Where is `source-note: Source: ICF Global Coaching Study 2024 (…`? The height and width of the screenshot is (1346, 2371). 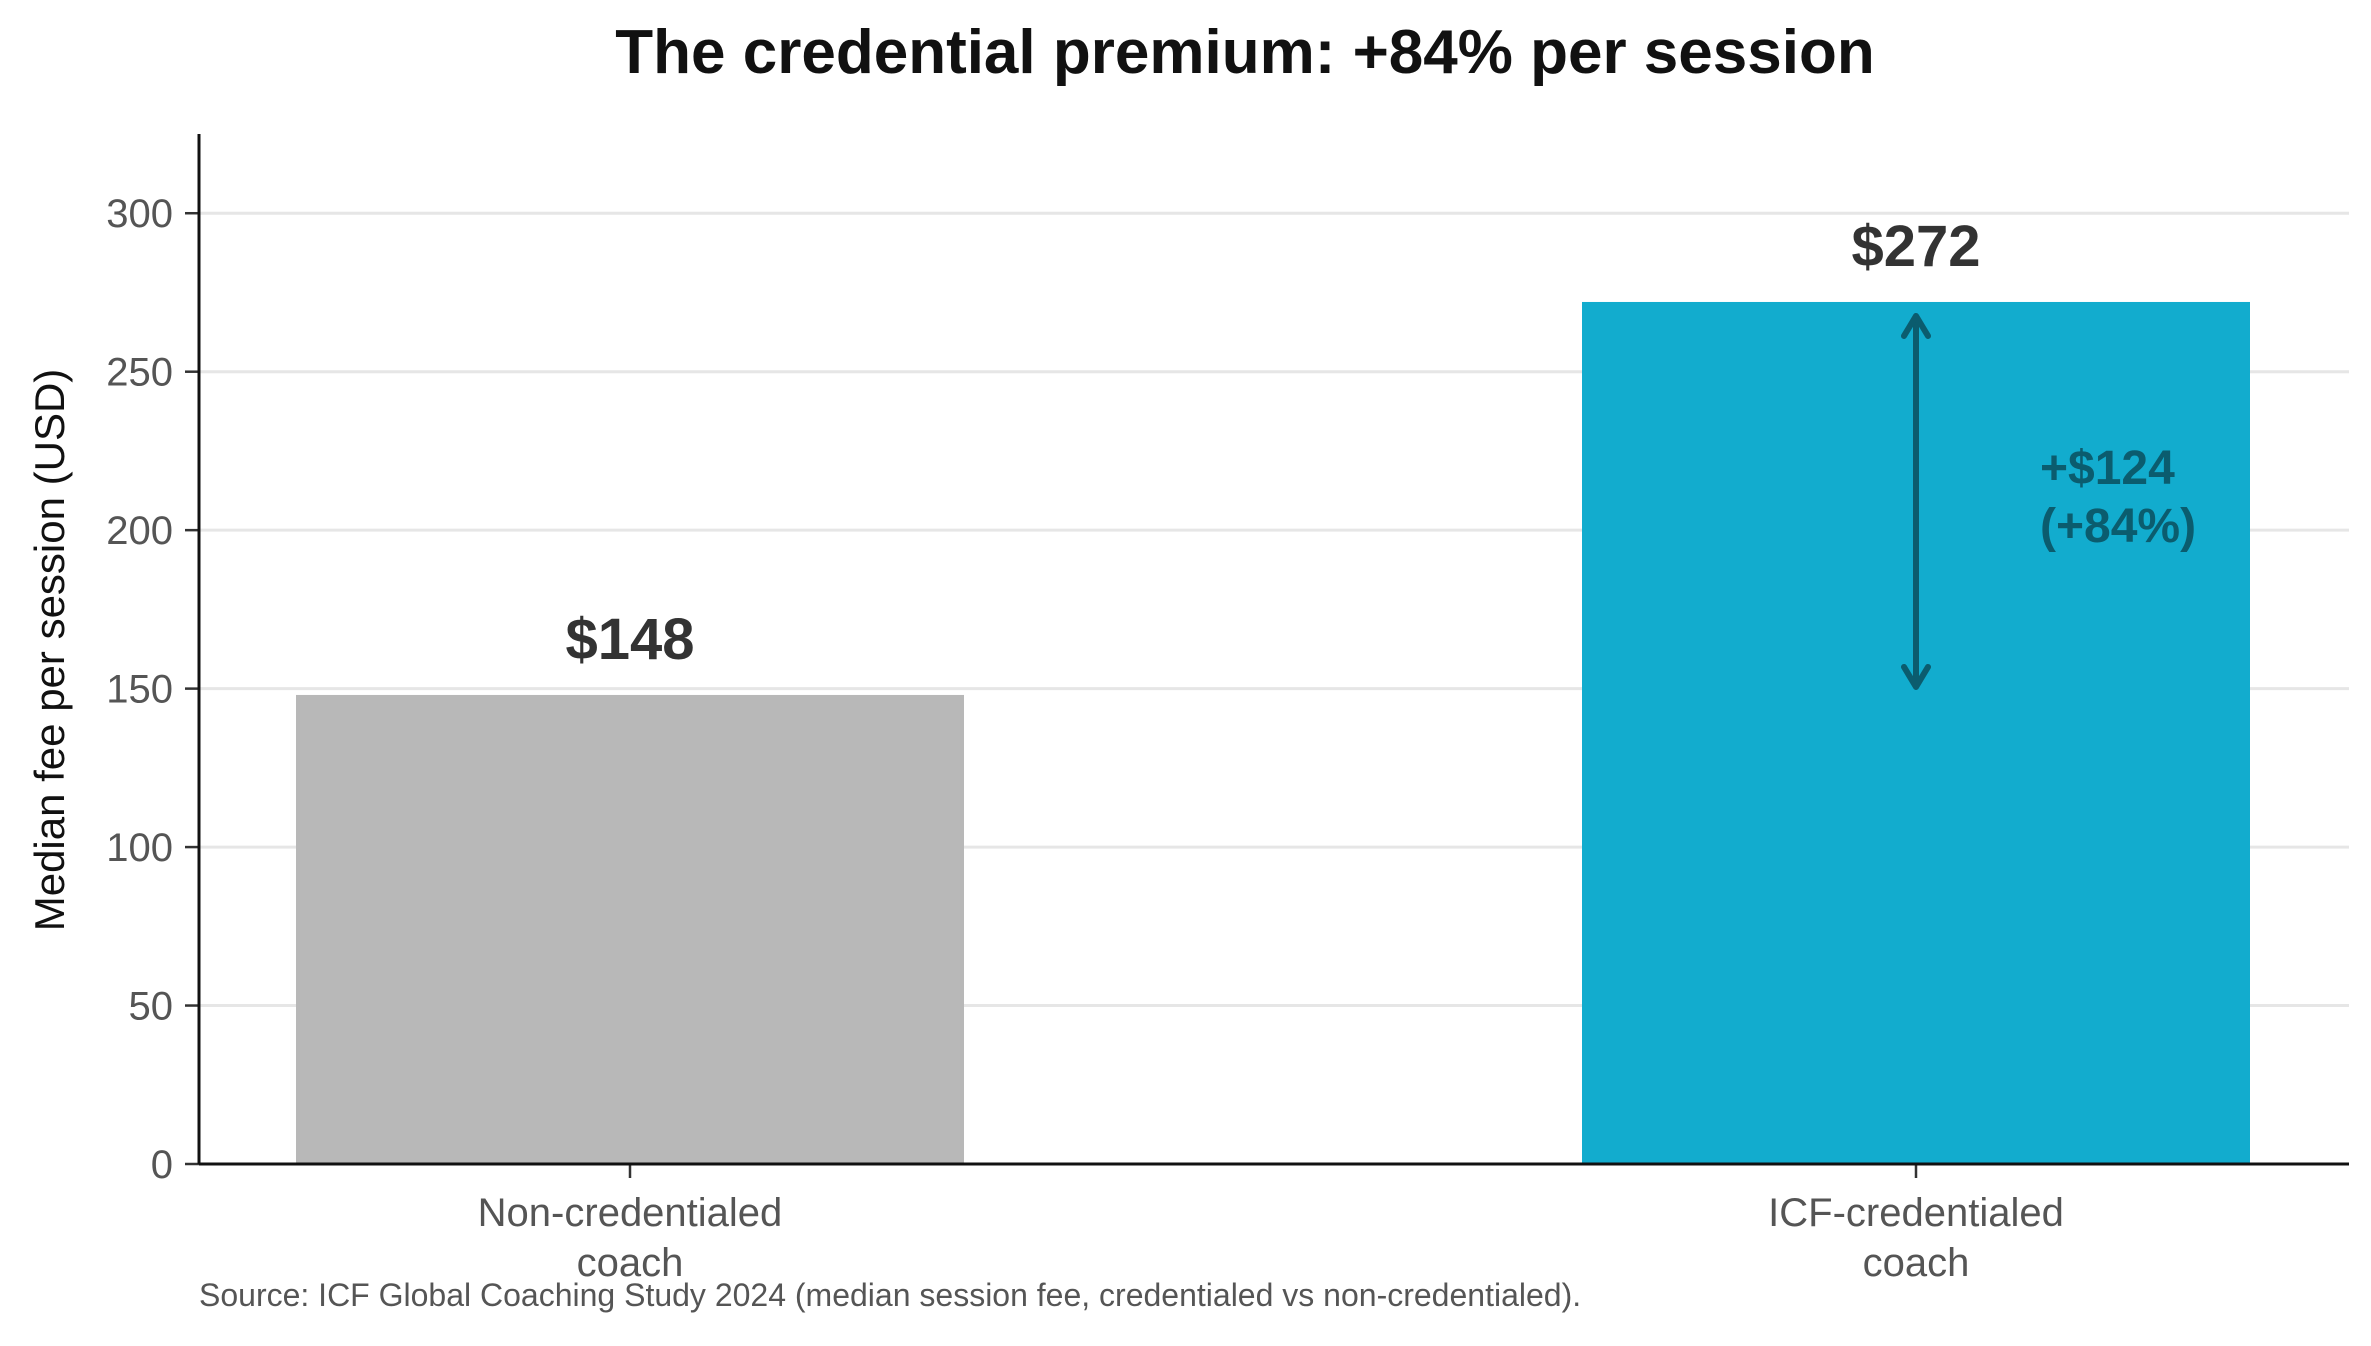 source-note: Source: ICF Global Coaching Study 2024 (… is located at coordinates (890, 1295).